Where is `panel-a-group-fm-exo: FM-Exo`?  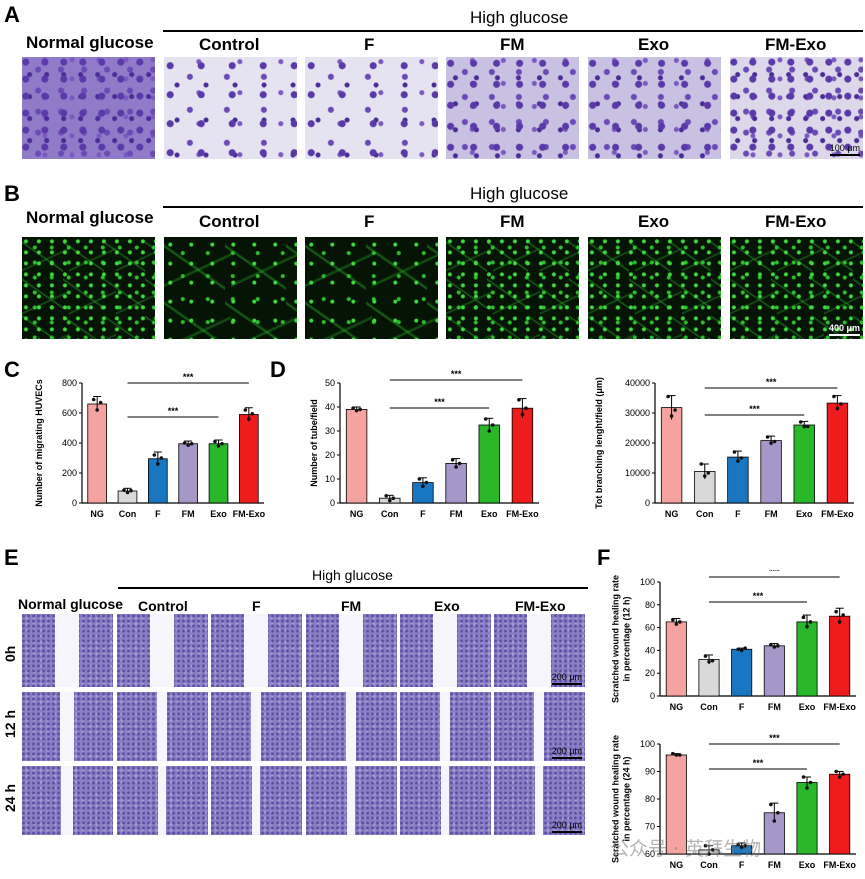 panel-a-group-fm-exo: FM-Exo is located at coordinates (796, 44).